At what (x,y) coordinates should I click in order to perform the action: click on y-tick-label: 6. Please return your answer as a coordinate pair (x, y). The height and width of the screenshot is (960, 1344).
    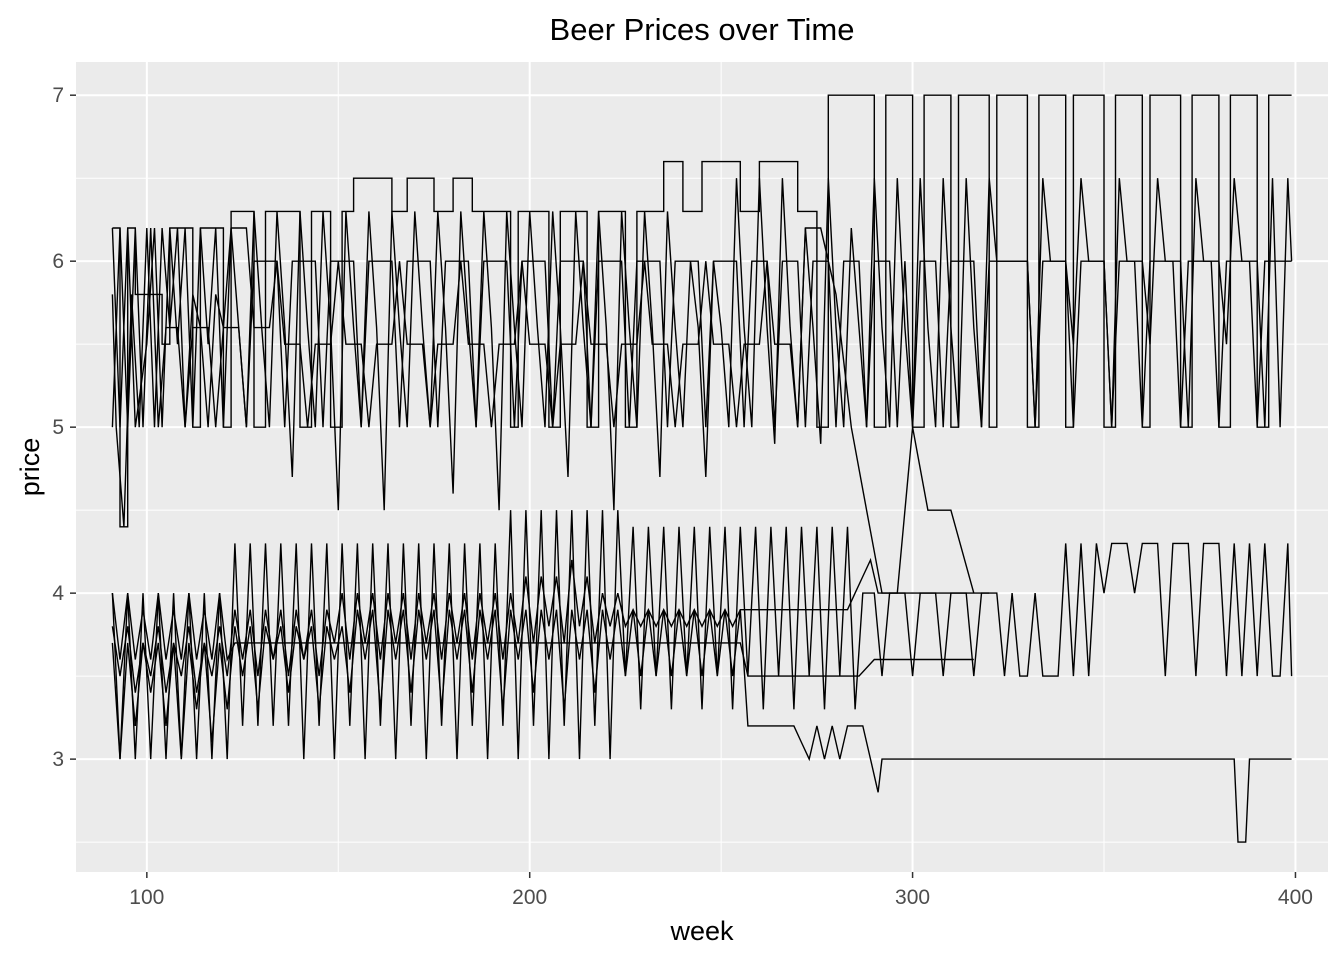
    Looking at the image, I should click on (58, 261).